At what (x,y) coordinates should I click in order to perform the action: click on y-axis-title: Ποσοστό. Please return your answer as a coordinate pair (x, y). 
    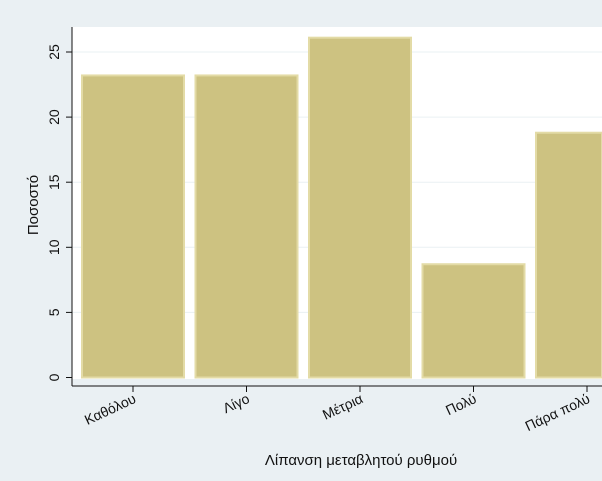
    Looking at the image, I should click on (33, 205).